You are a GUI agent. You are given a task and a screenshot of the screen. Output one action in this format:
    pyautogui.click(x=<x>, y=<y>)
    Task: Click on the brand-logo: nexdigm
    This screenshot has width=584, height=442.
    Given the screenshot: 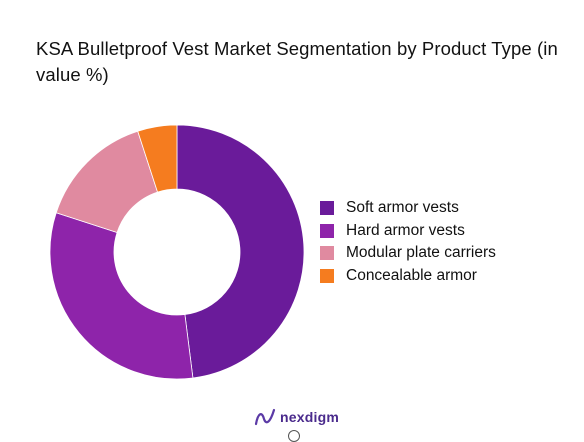 What is the action you would take?
    pyautogui.click(x=296, y=417)
    